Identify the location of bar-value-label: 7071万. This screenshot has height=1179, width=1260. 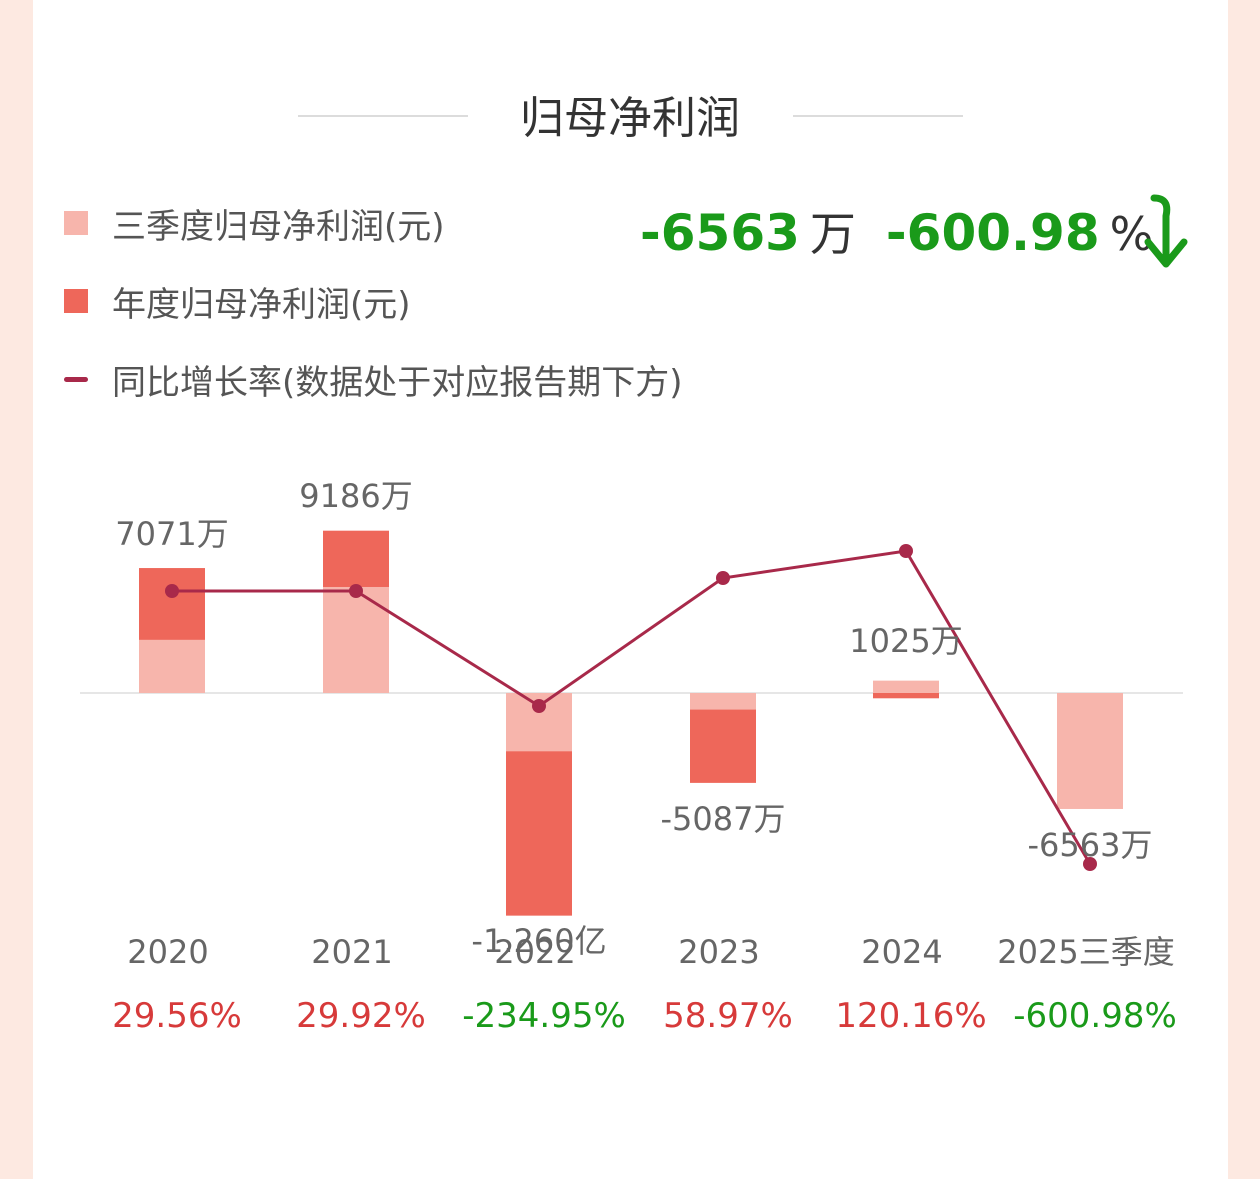
(171, 534).